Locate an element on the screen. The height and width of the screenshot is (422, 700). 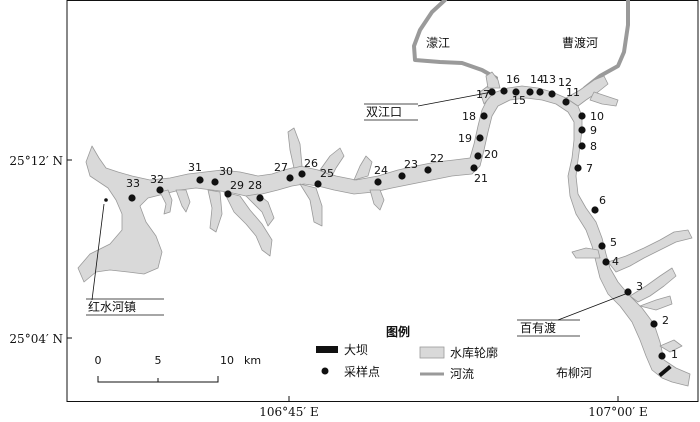
legend-point-swatch is located at coordinates (325, 371).